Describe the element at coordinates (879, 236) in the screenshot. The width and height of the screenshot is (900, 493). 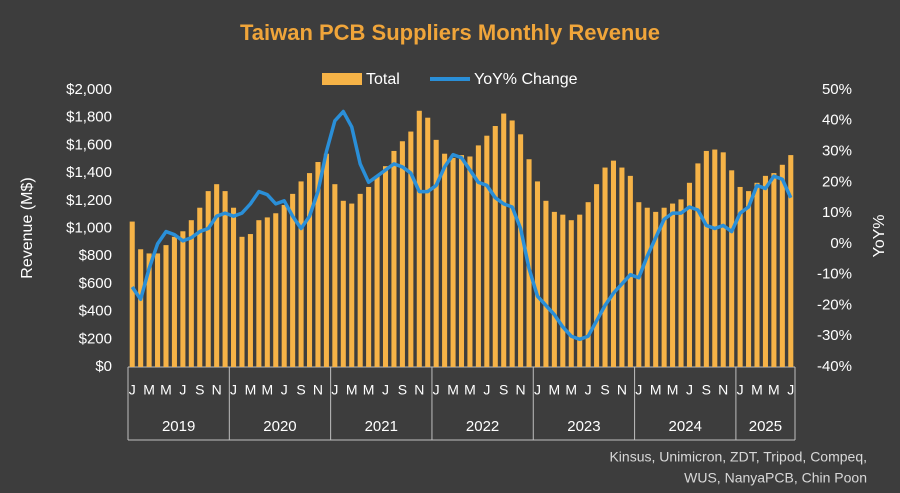
I see `y2-axis-label: YoY%` at that location.